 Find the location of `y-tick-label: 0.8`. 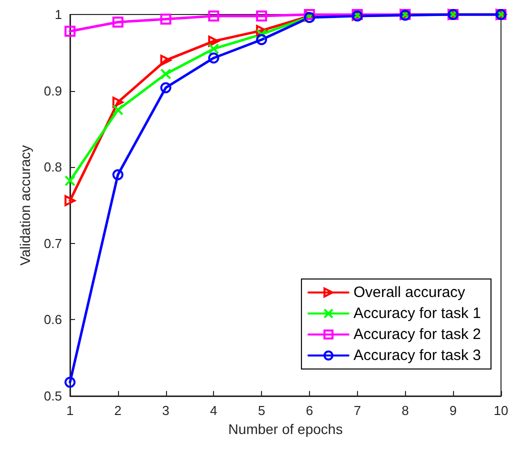

y-tick-label: 0.8 is located at coordinates (53, 167).